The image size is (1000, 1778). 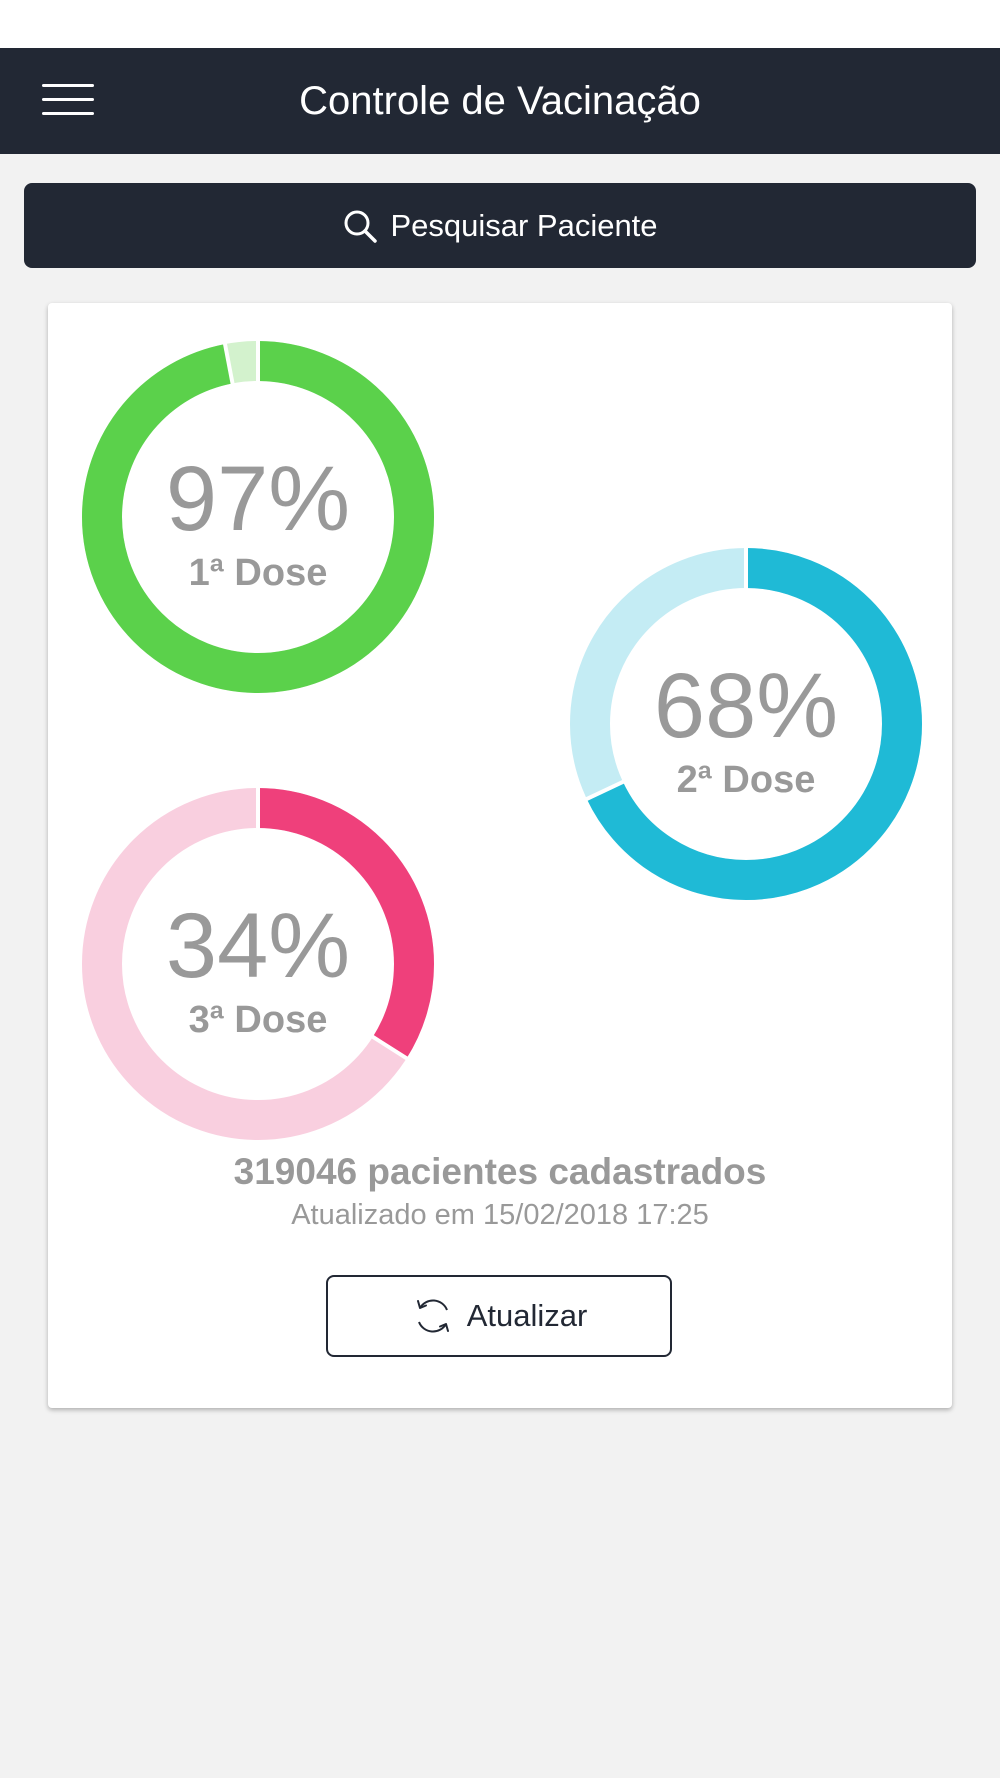 I want to click on dose-2-ring, so click(x=746, y=724).